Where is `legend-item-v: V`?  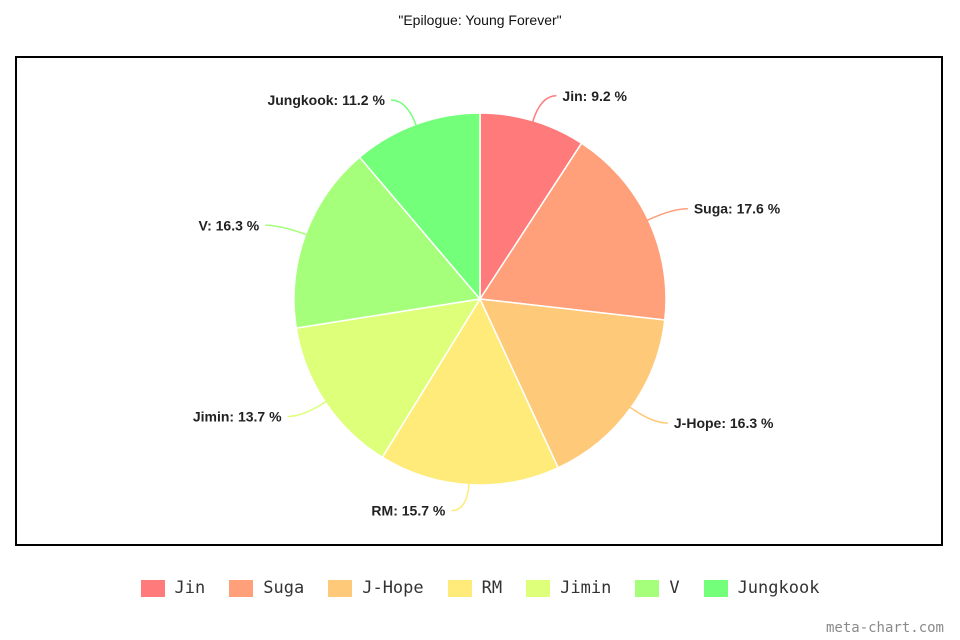
legend-item-v: V is located at coordinates (657, 588).